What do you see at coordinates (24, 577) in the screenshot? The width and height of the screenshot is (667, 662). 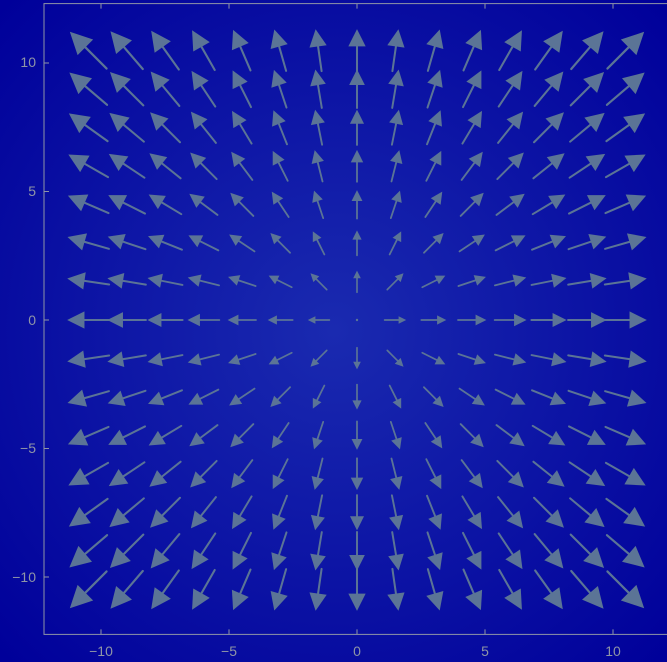 I see `y-tick-label: −10` at bounding box center [24, 577].